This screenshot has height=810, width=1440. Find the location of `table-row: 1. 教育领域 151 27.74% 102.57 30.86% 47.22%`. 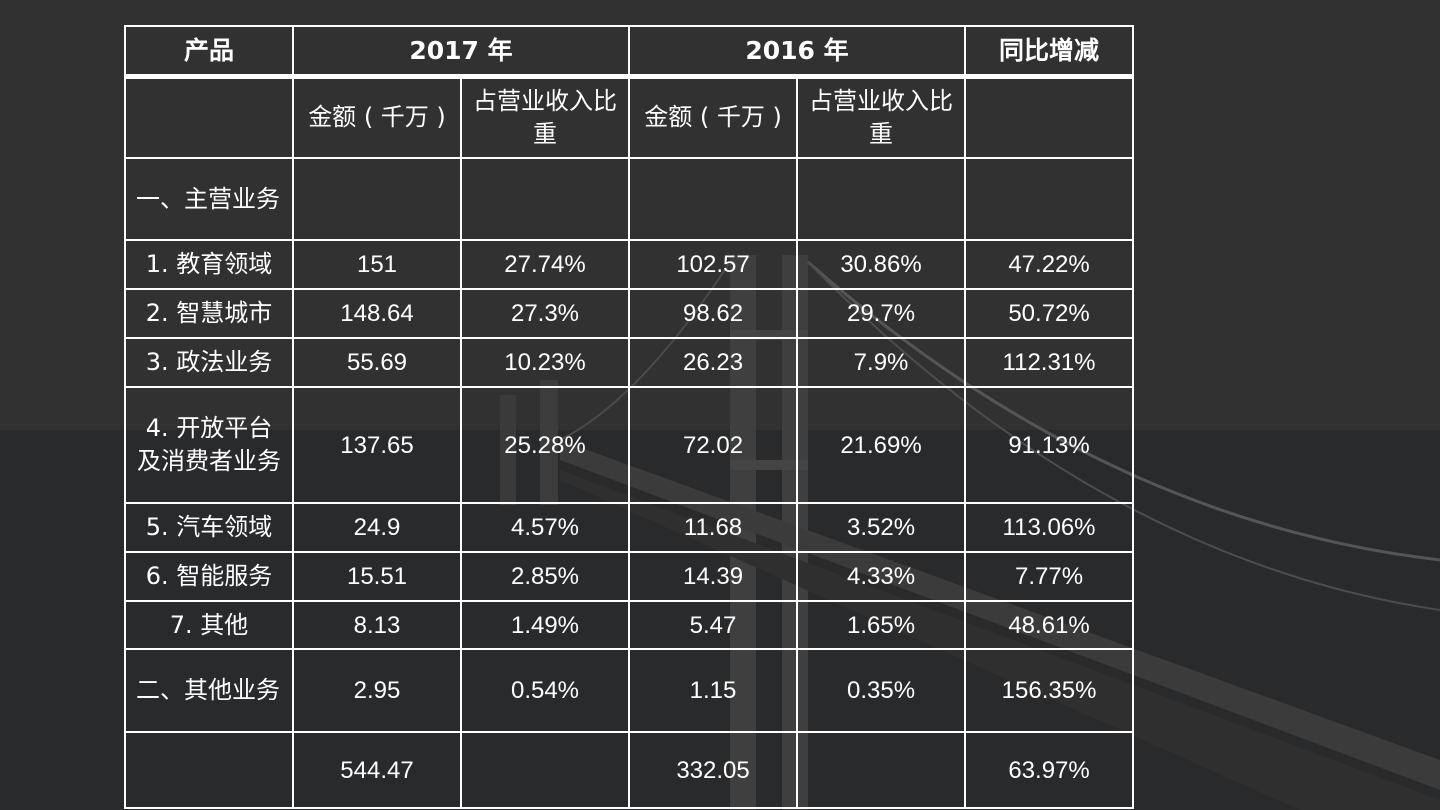

table-row: 1. 教育领域 151 27.74% 102.57 30.86% 47.22% is located at coordinates (629, 264).